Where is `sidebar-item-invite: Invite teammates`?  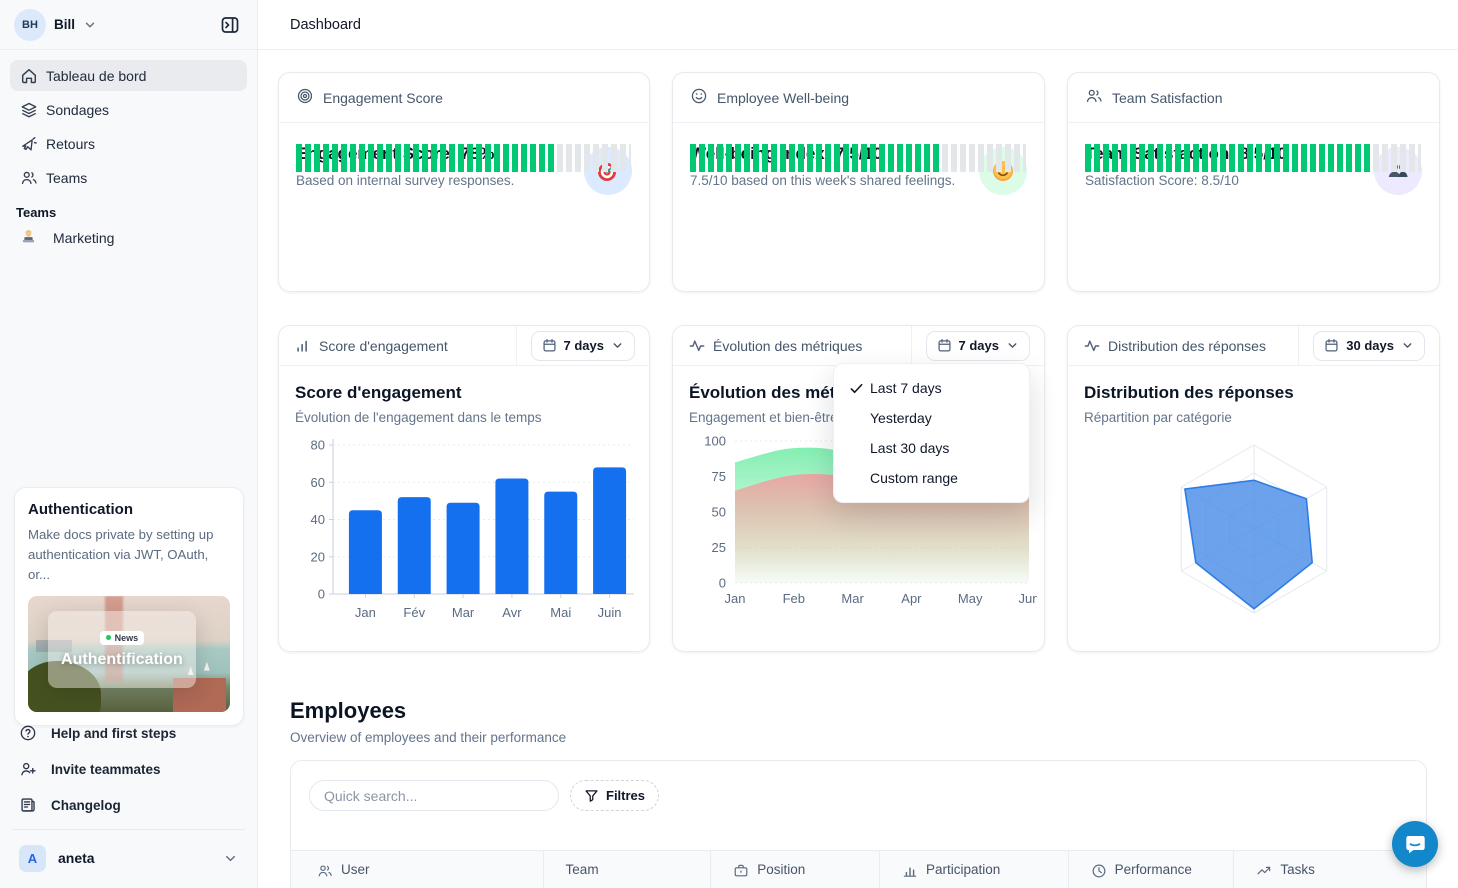
sidebar-item-invite: Invite teammates is located at coordinates (128, 769).